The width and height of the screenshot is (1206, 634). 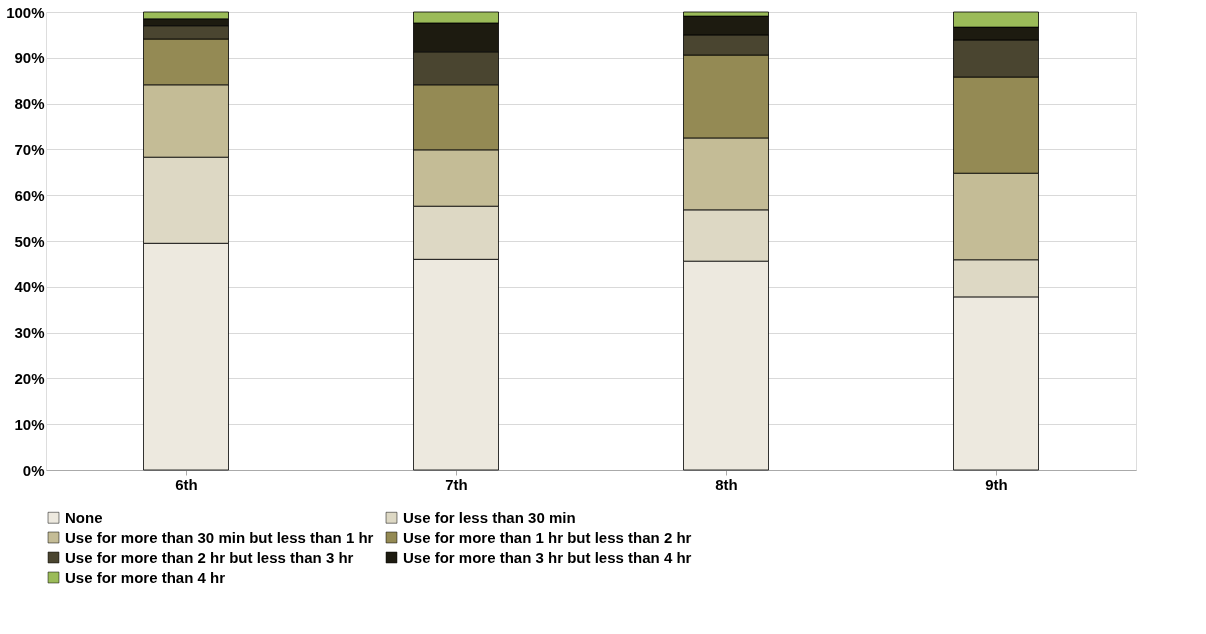 I want to click on y-tick-label: 100%, so click(x=25, y=12).